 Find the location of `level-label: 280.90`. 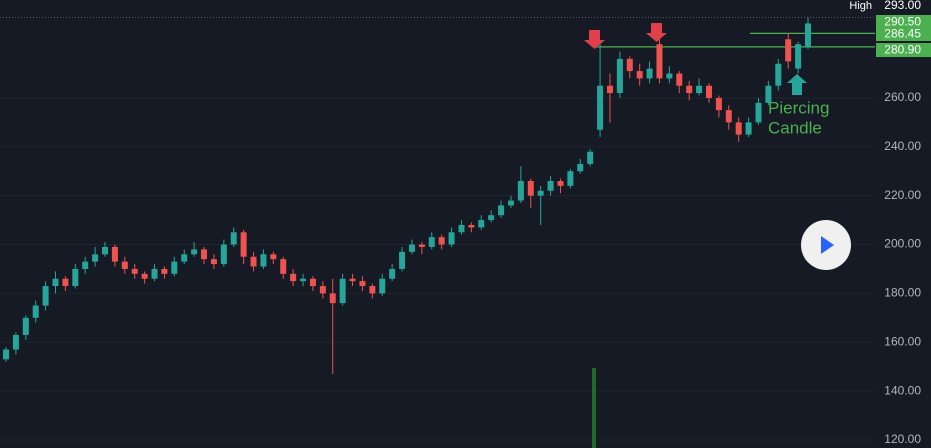

level-label: 280.90 is located at coordinates (902, 50).